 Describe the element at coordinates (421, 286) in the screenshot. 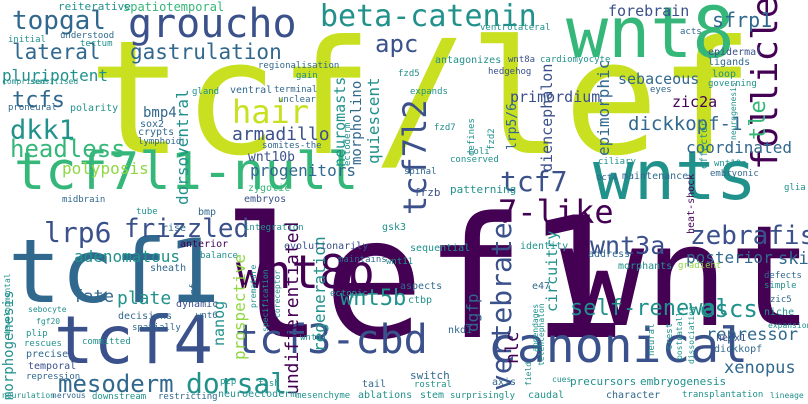

I see `word-aspects: aspects` at that location.